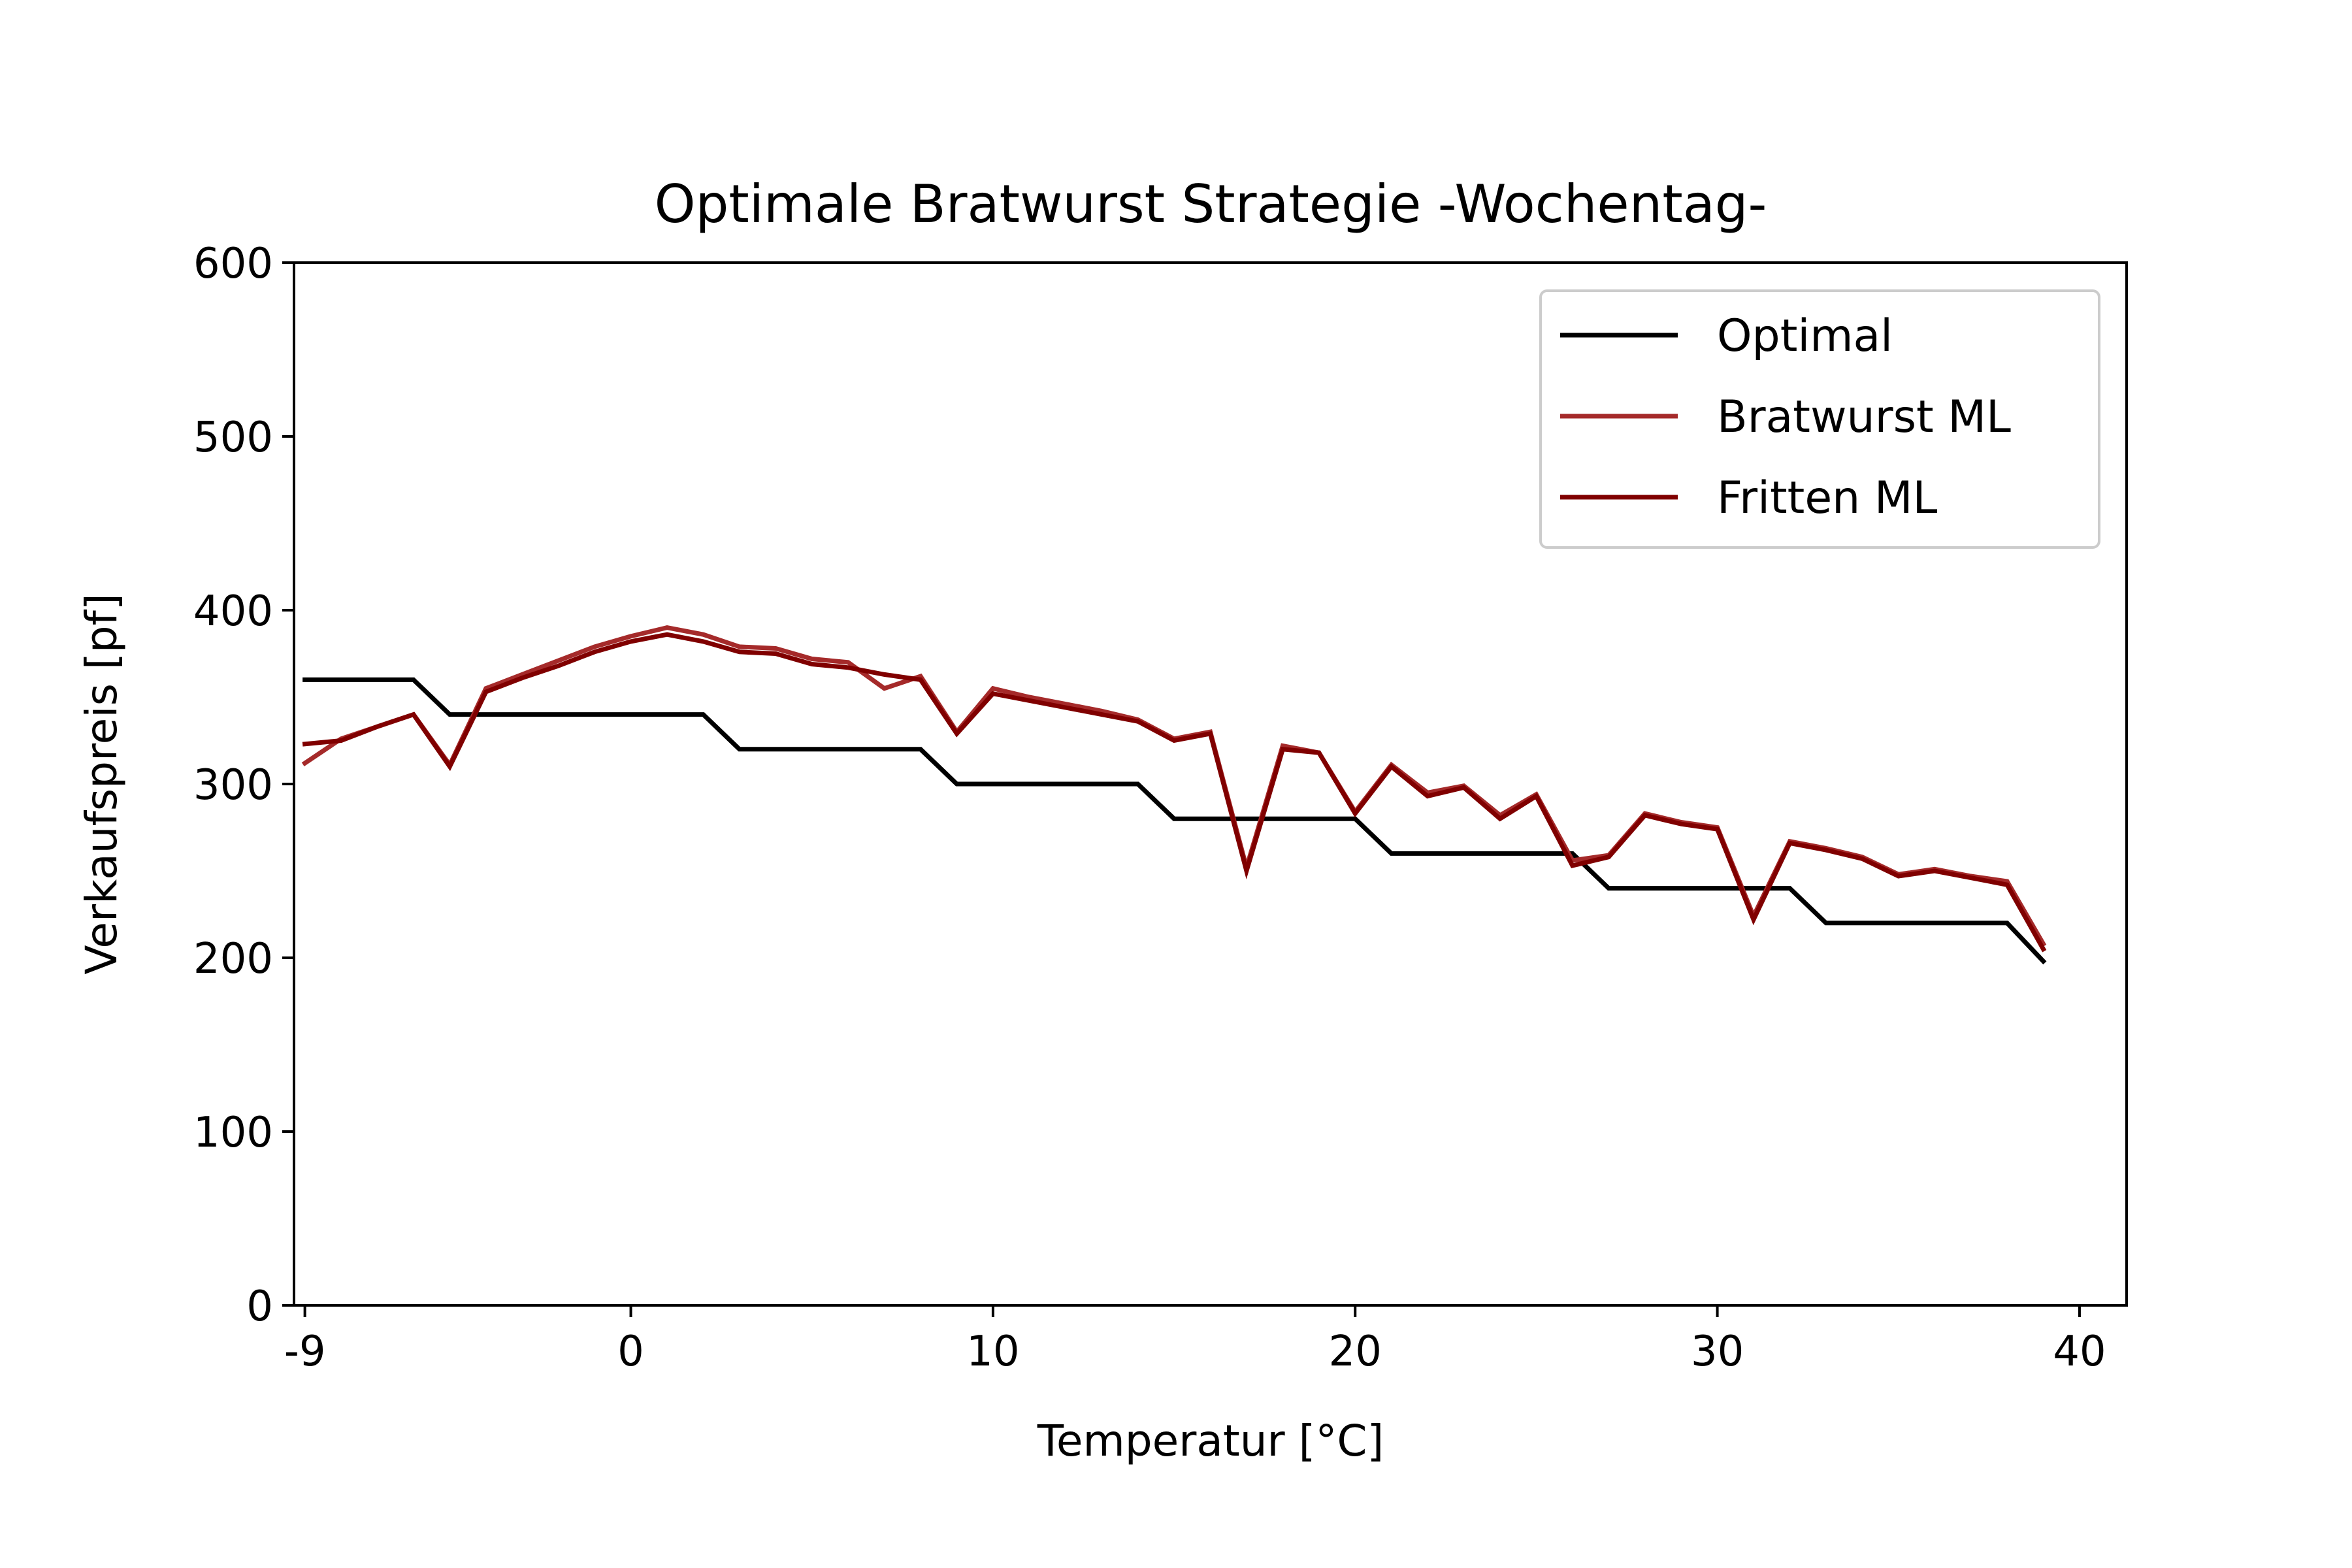 The height and width of the screenshot is (1568, 2352). I want to click on y-axis-label: Verkaufspreis [pf], so click(101, 783).